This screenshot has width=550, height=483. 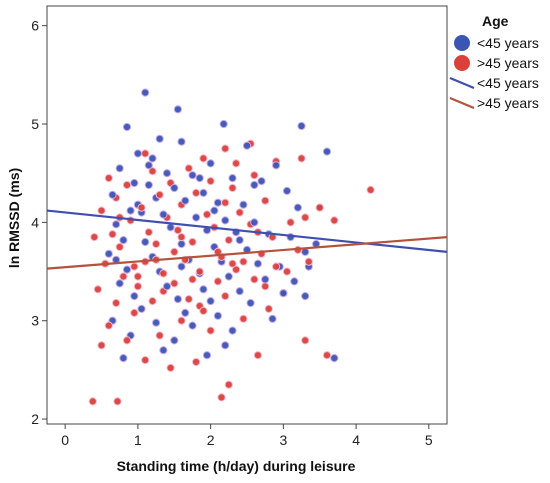 What do you see at coordinates (247, 436) in the screenshot?
I see `x-axis: 0 1 2 3 4 5` at bounding box center [247, 436].